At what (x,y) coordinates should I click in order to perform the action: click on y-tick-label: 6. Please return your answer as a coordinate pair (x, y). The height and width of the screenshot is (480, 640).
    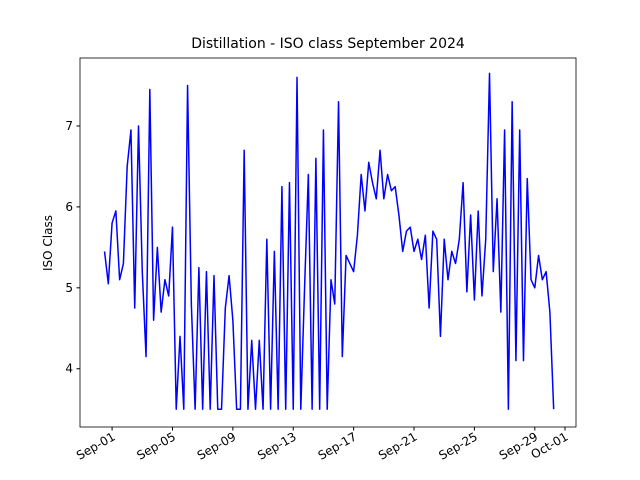
    Looking at the image, I should click on (69, 207).